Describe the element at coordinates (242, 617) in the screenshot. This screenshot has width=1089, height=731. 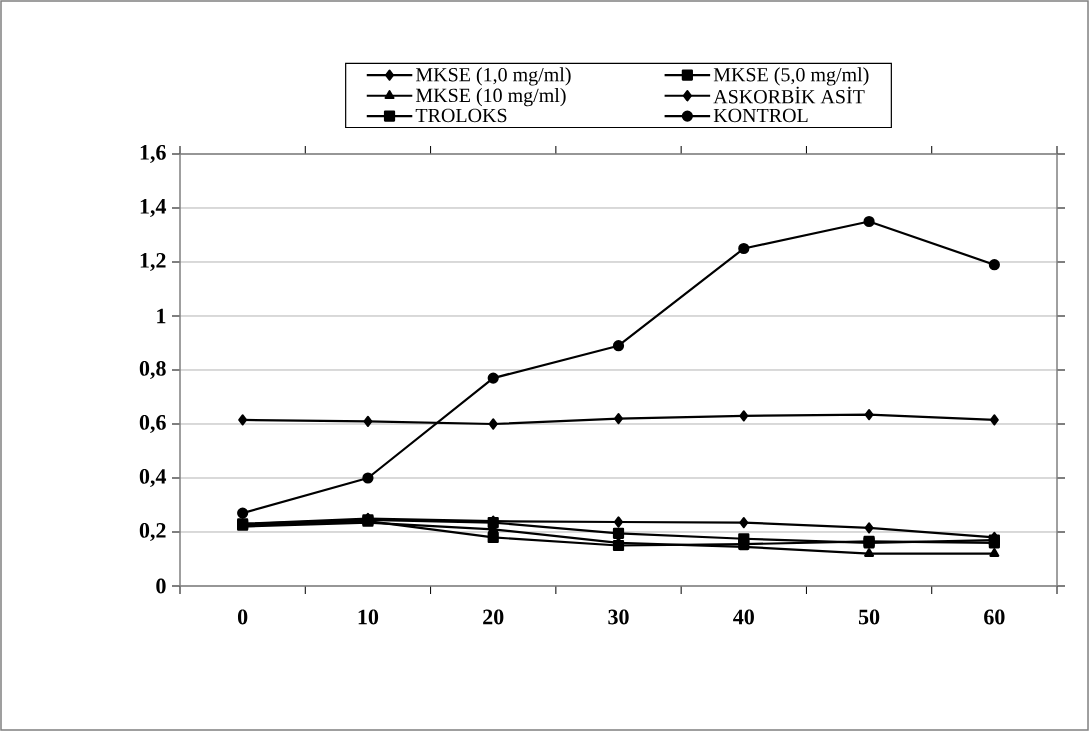
I see `x-tick-label: 0` at that location.